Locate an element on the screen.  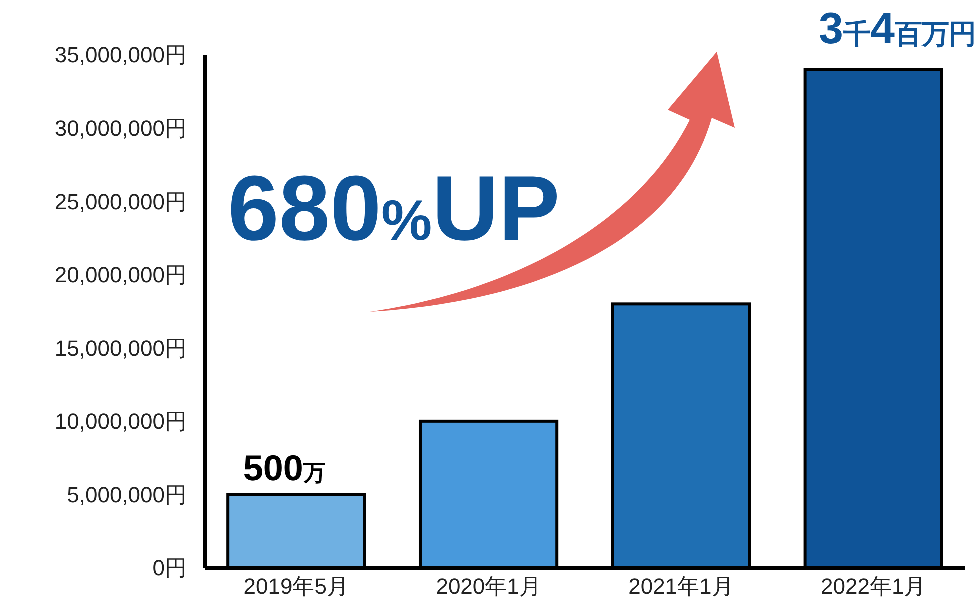
y-tick-label: 35,000,000円 is located at coordinates (120, 55).